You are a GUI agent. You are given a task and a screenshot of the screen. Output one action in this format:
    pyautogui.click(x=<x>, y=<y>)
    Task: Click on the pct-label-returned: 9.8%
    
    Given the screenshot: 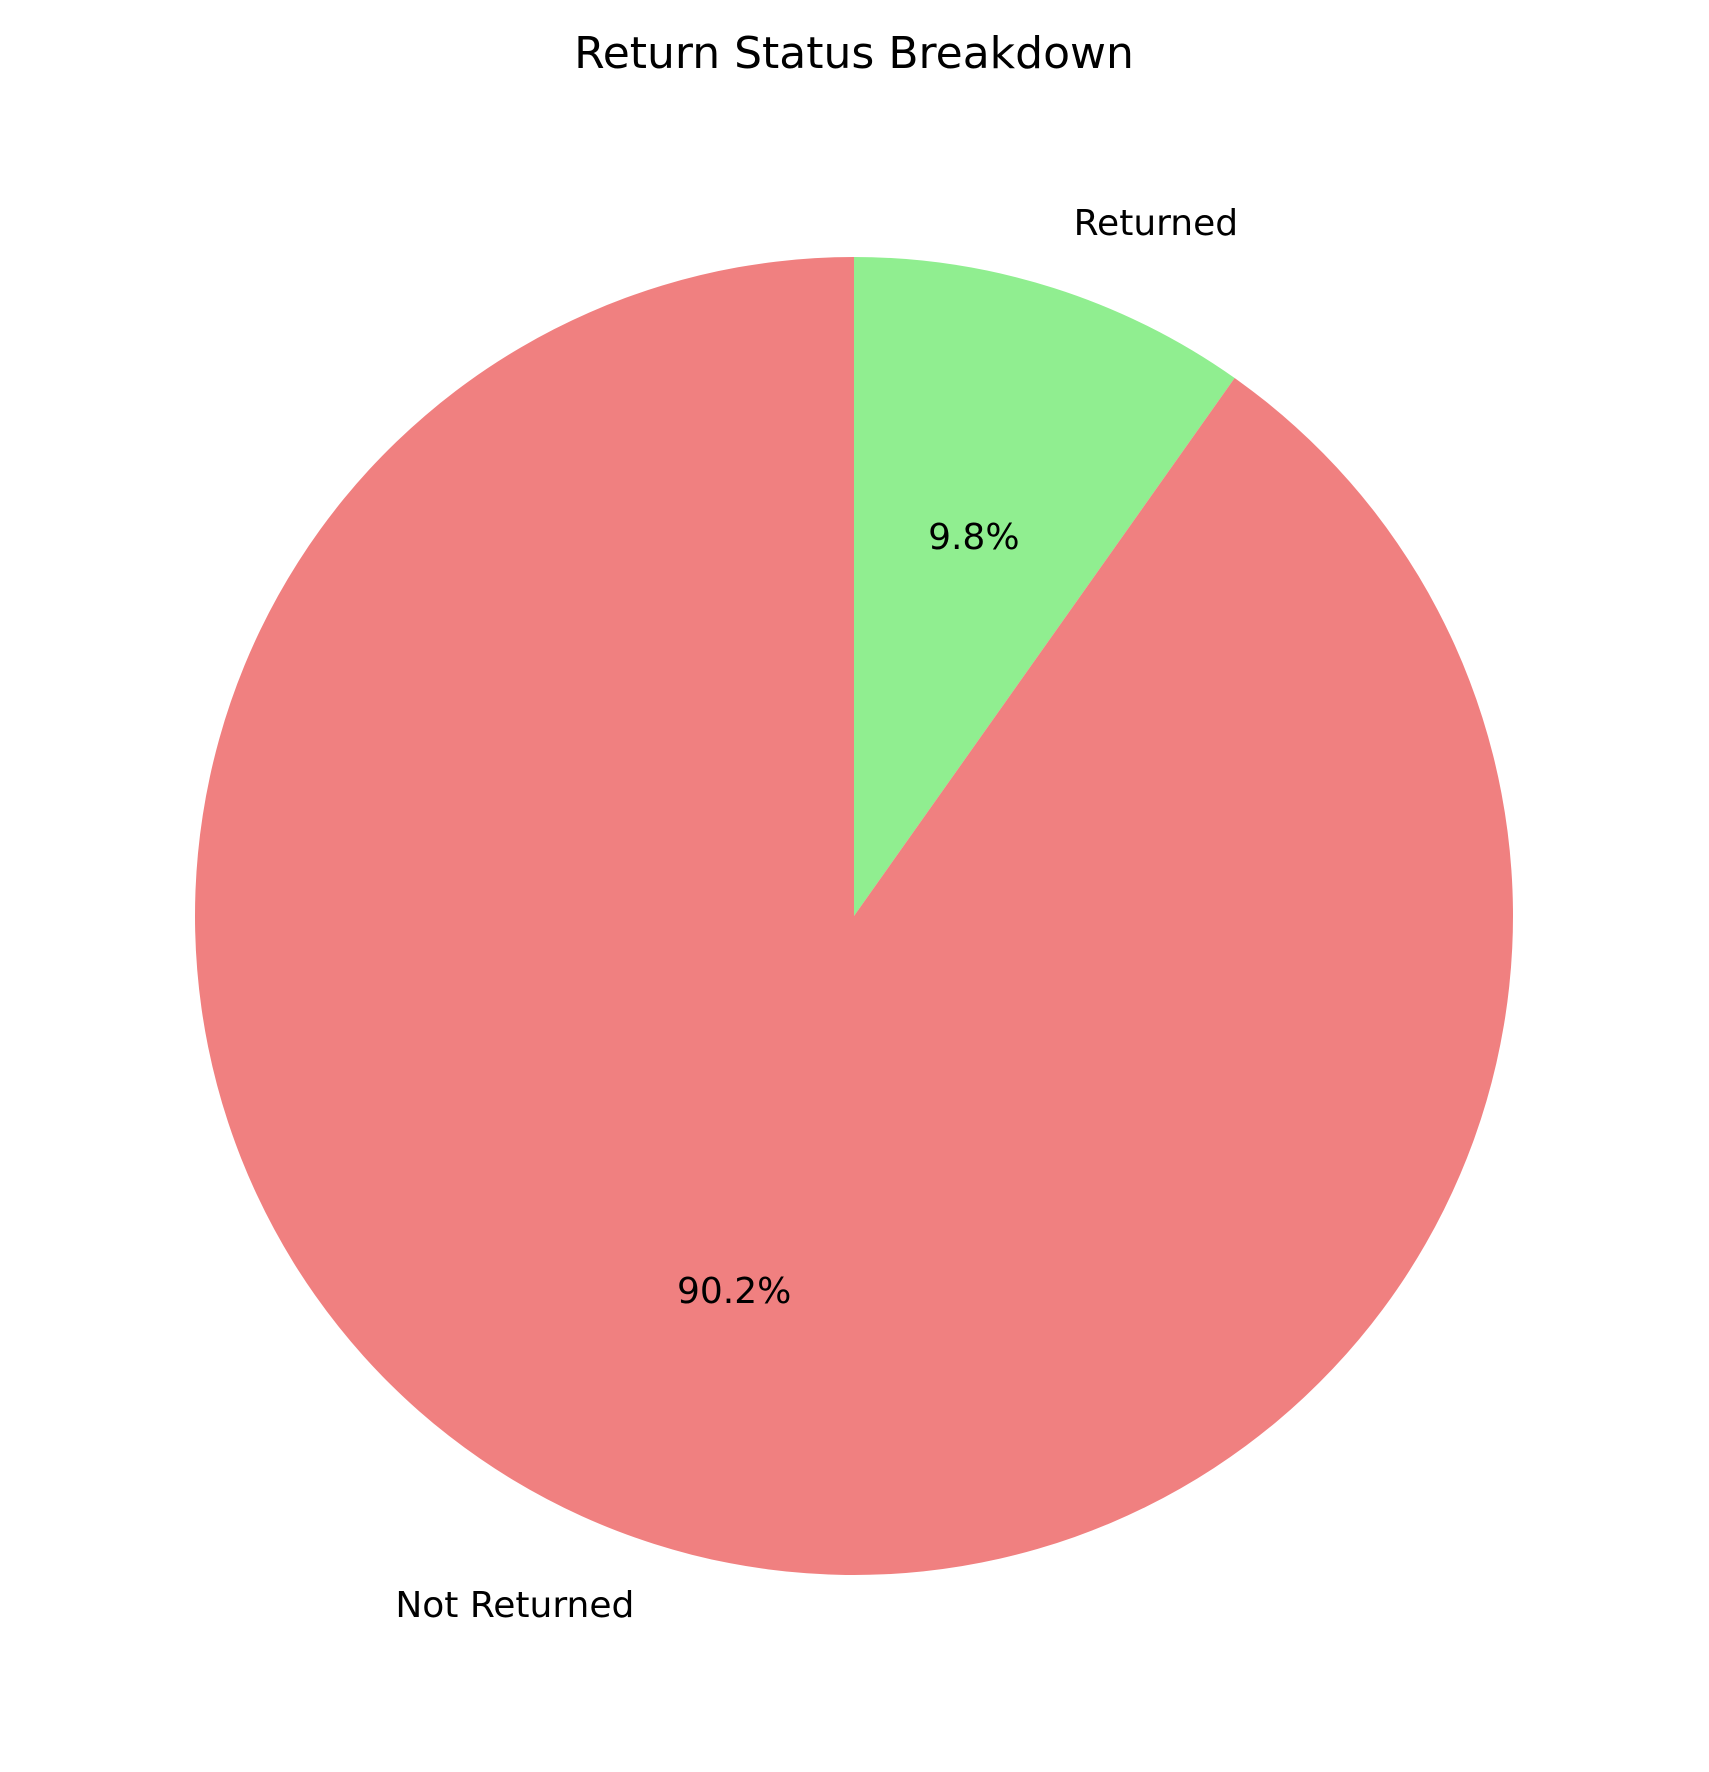 What is the action you would take?
    pyautogui.click(x=973, y=537)
    